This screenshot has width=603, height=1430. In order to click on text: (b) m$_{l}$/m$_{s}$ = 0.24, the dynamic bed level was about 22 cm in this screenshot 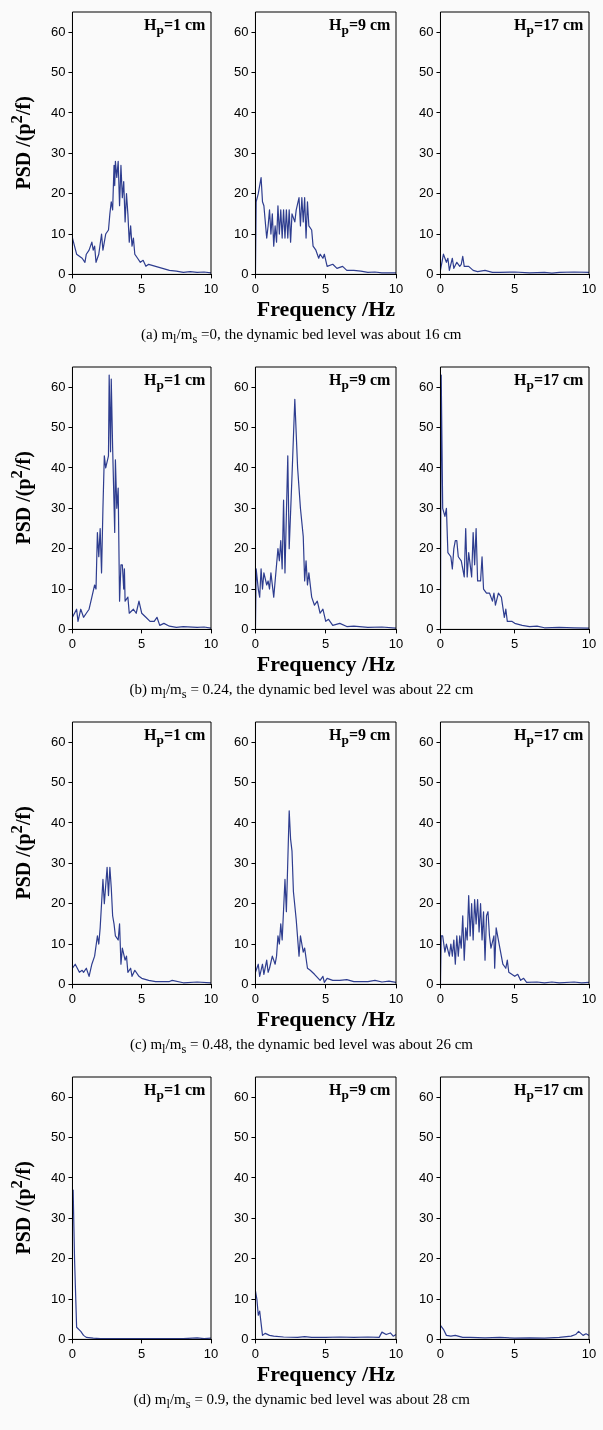, I will do `click(301, 691)`.